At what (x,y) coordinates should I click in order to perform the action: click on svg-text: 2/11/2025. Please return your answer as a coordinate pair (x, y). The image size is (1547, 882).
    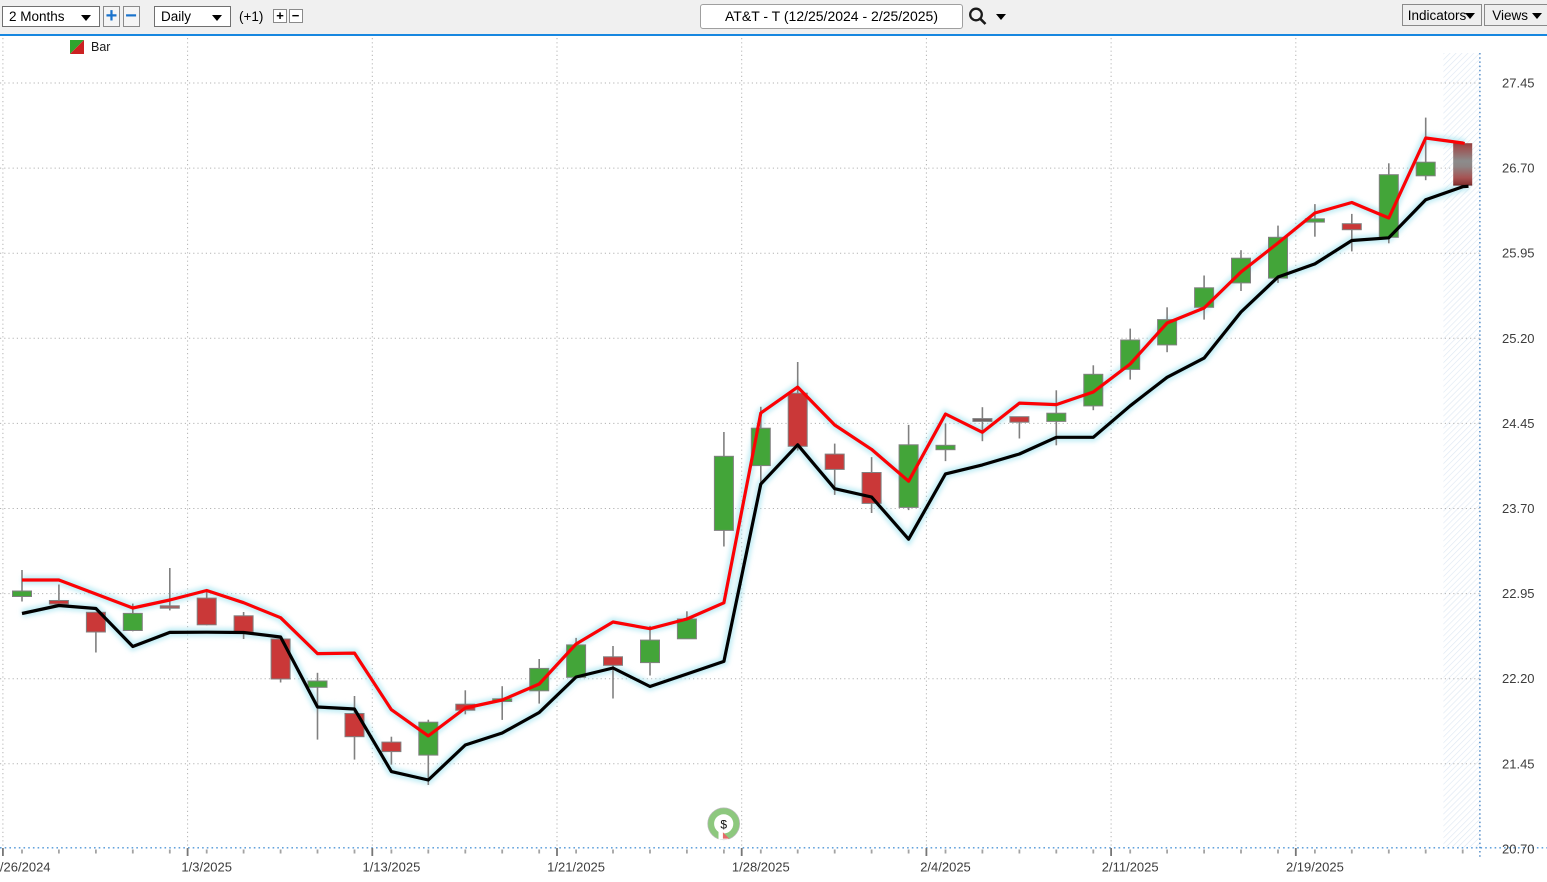
    Looking at the image, I should click on (1130, 867).